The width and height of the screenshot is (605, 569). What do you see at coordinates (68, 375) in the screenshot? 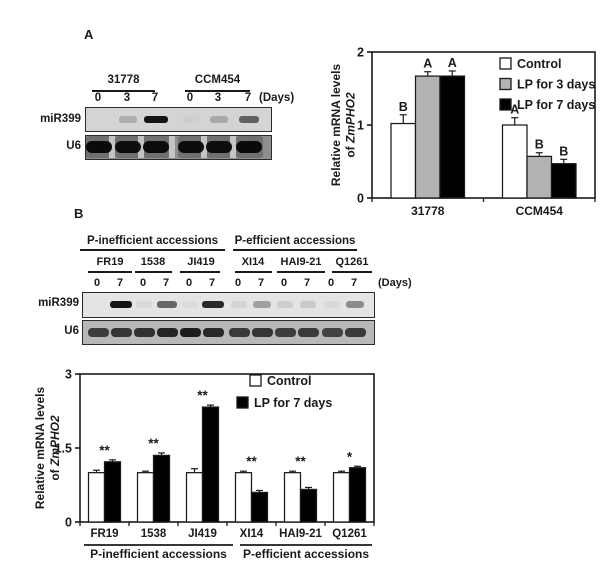
I see `y-tick-label: 3` at bounding box center [68, 375].